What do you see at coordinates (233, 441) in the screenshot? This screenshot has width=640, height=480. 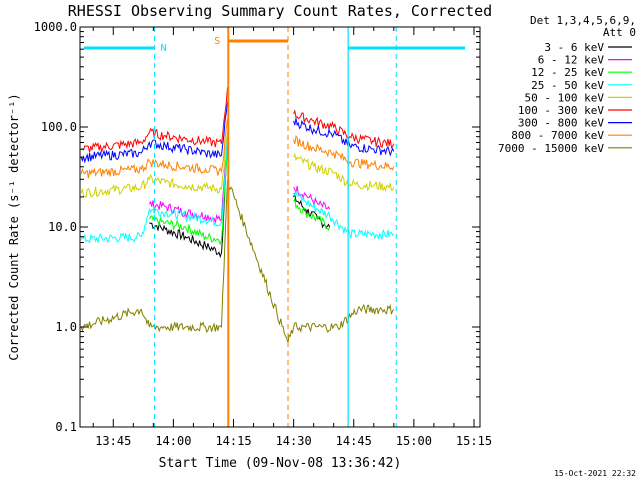 I see `x-tick-label: 14:15` at bounding box center [233, 441].